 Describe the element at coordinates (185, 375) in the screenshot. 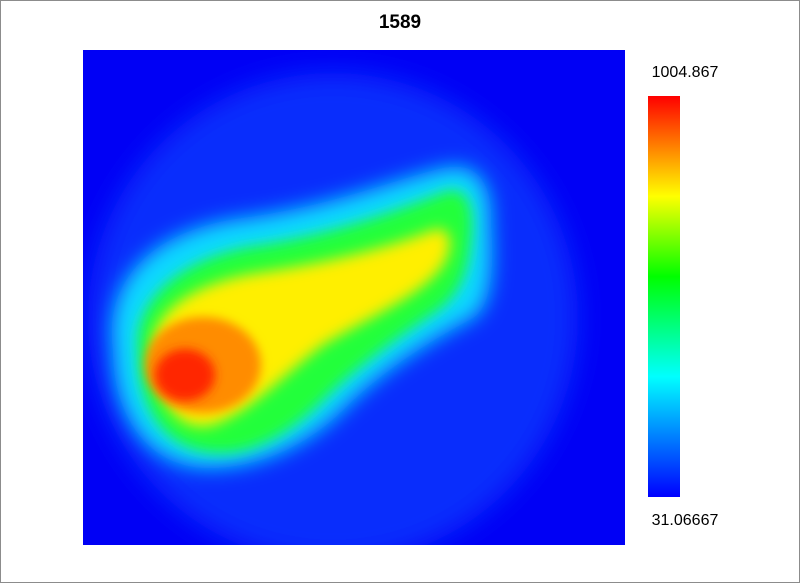

I see `heatmap-core-red` at that location.